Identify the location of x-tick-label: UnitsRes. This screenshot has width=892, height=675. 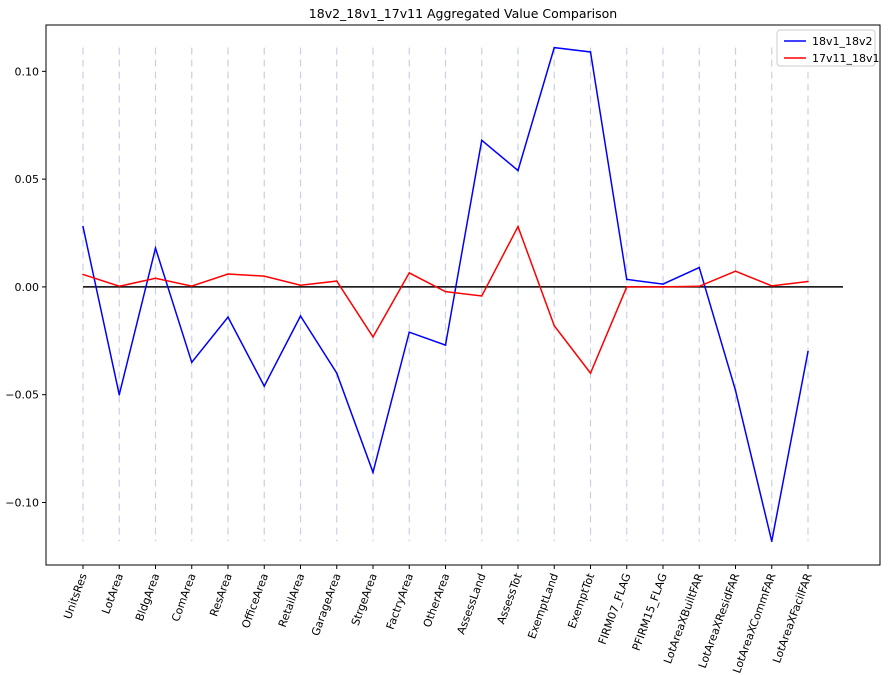
(75, 596).